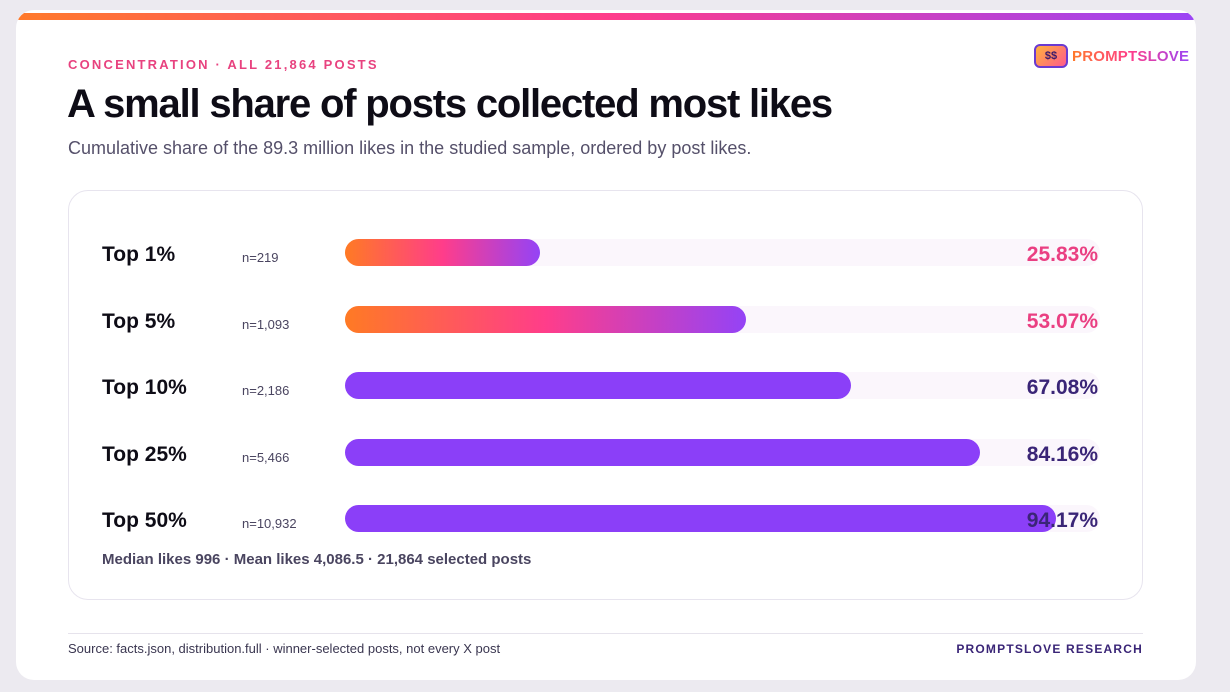  Describe the element at coordinates (269, 523) in the screenshot. I see `count-label: n=10,932` at that location.